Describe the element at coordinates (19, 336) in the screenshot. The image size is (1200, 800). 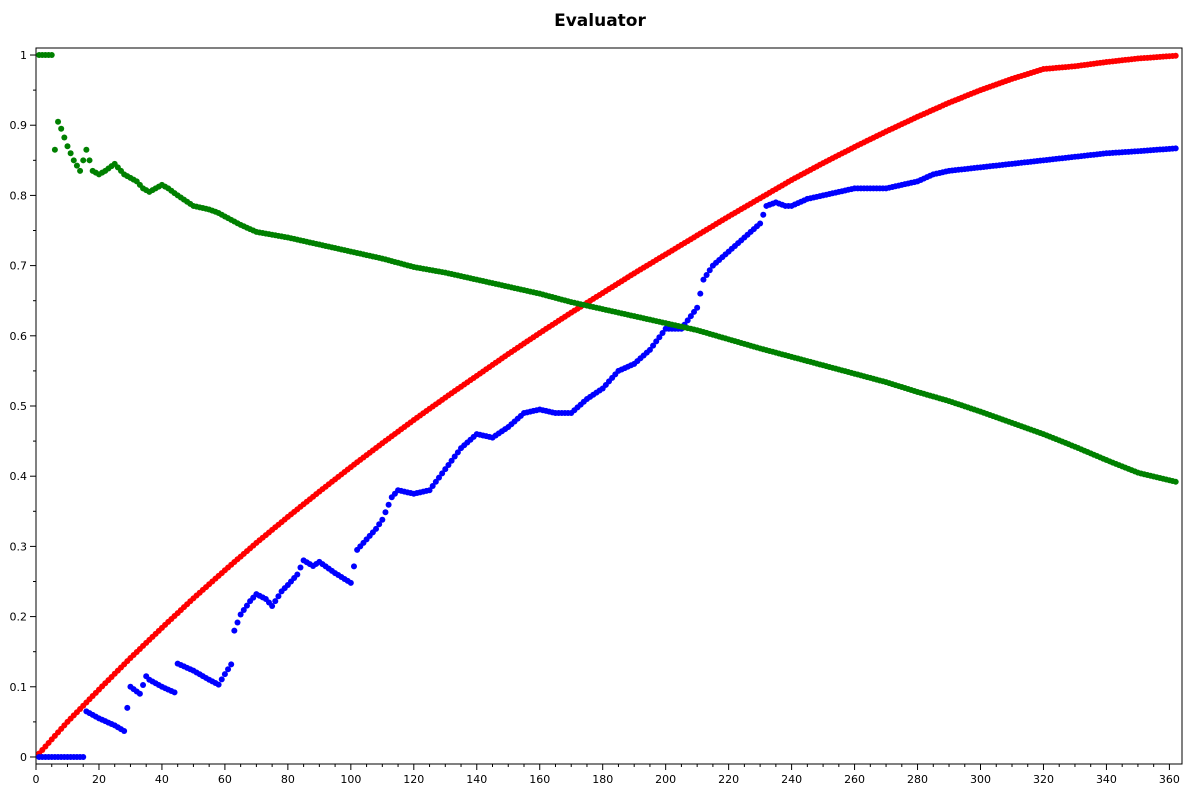
I see `y-tick-label: 0.6` at that location.